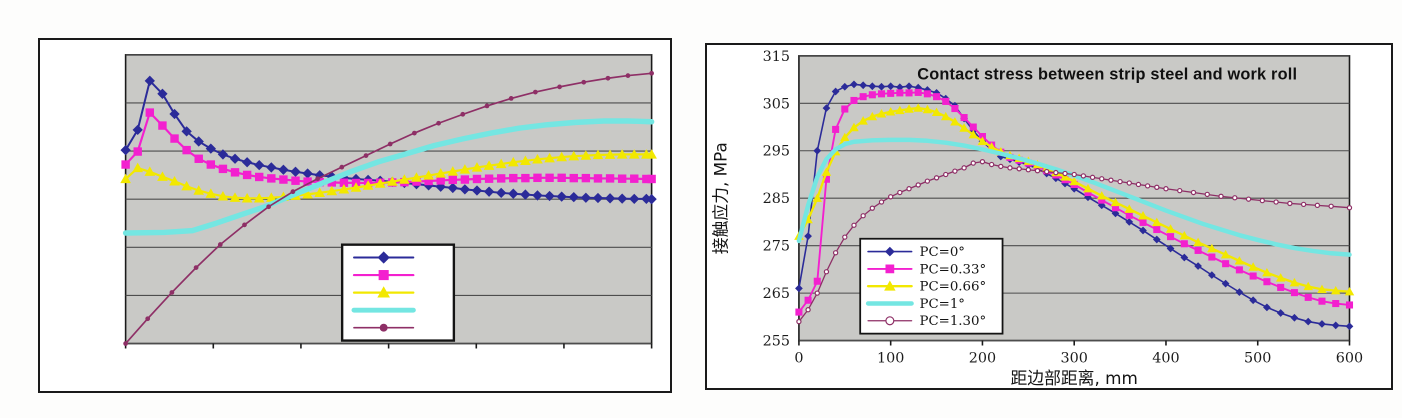 Image resolution: width=1402 pixels, height=418 pixels. Describe the element at coordinates (942, 252) in the screenshot. I see `legend-label: PC=0°` at that location.